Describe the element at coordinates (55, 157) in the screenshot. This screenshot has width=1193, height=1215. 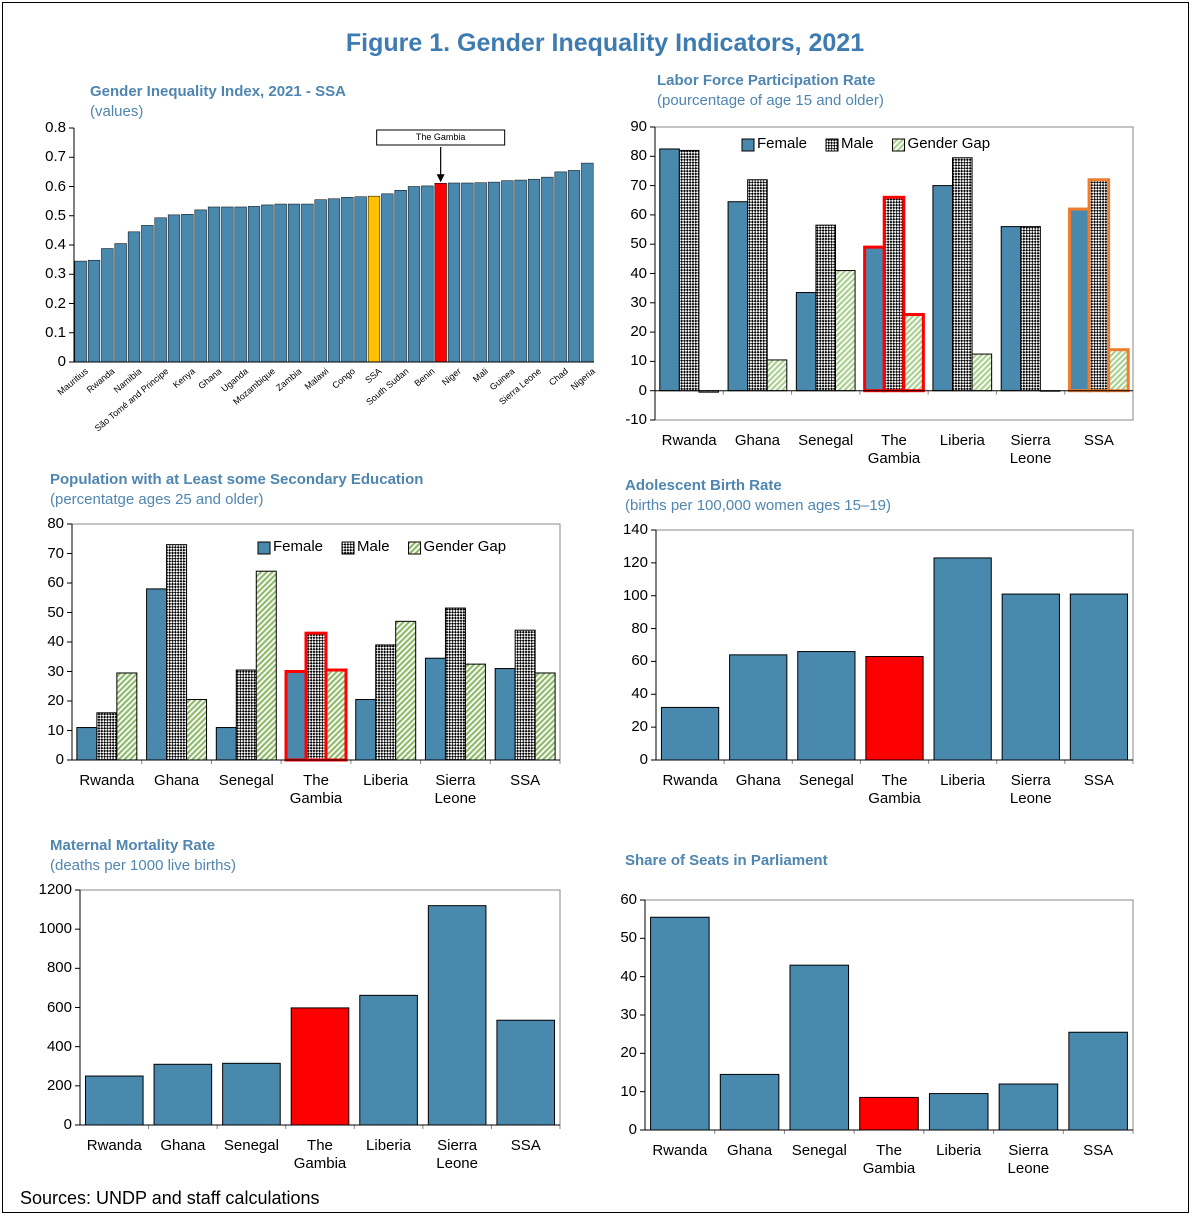
I see `y-tick-label: 0.7` at that location.